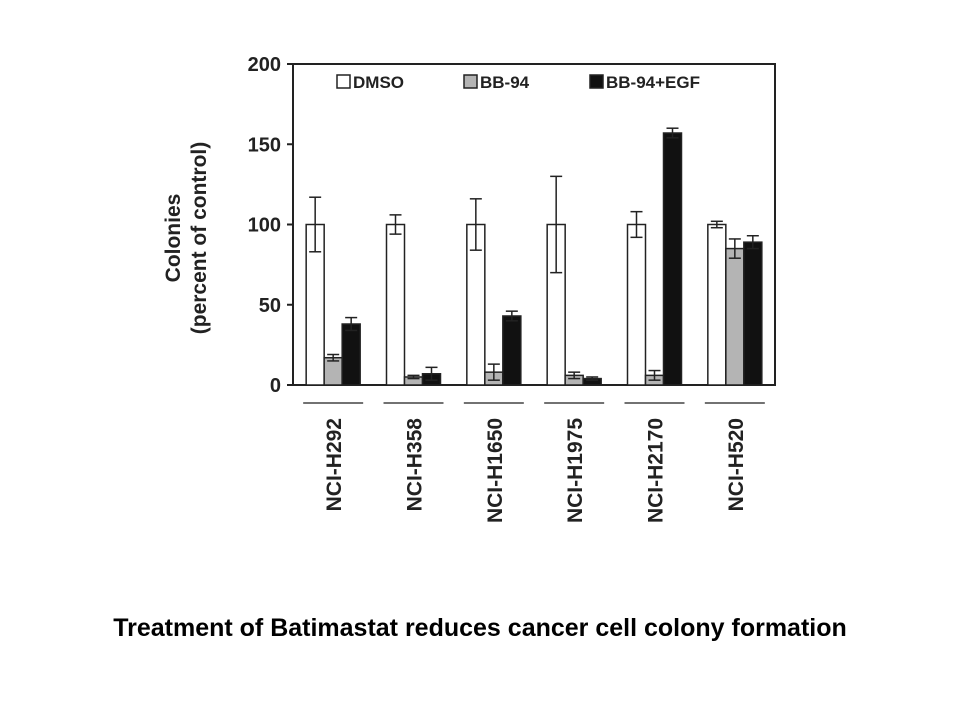  I want to click on bar-dmso-nci-h358, so click(395, 304).